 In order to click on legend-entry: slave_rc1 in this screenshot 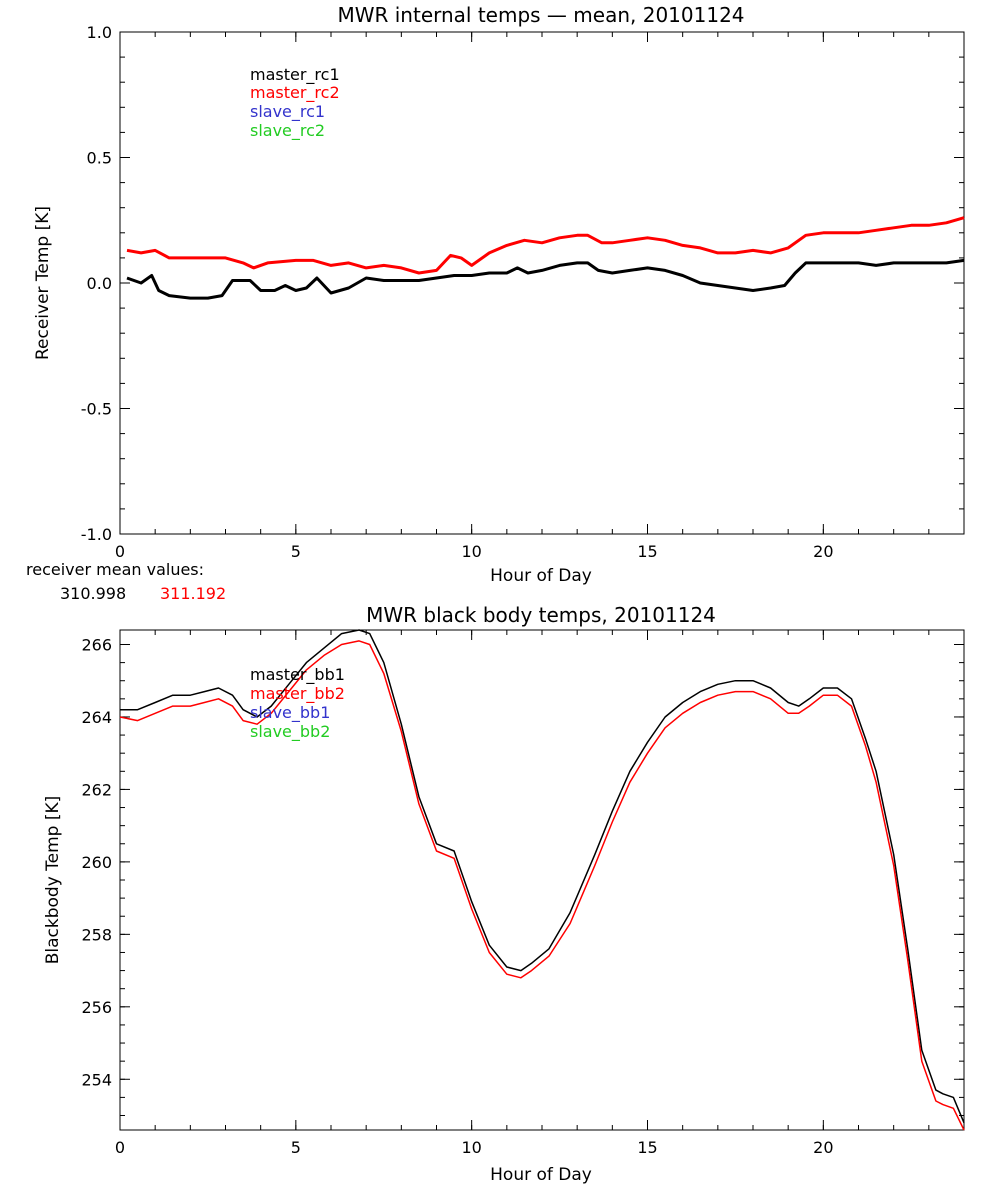, I will do `click(287, 112)`.